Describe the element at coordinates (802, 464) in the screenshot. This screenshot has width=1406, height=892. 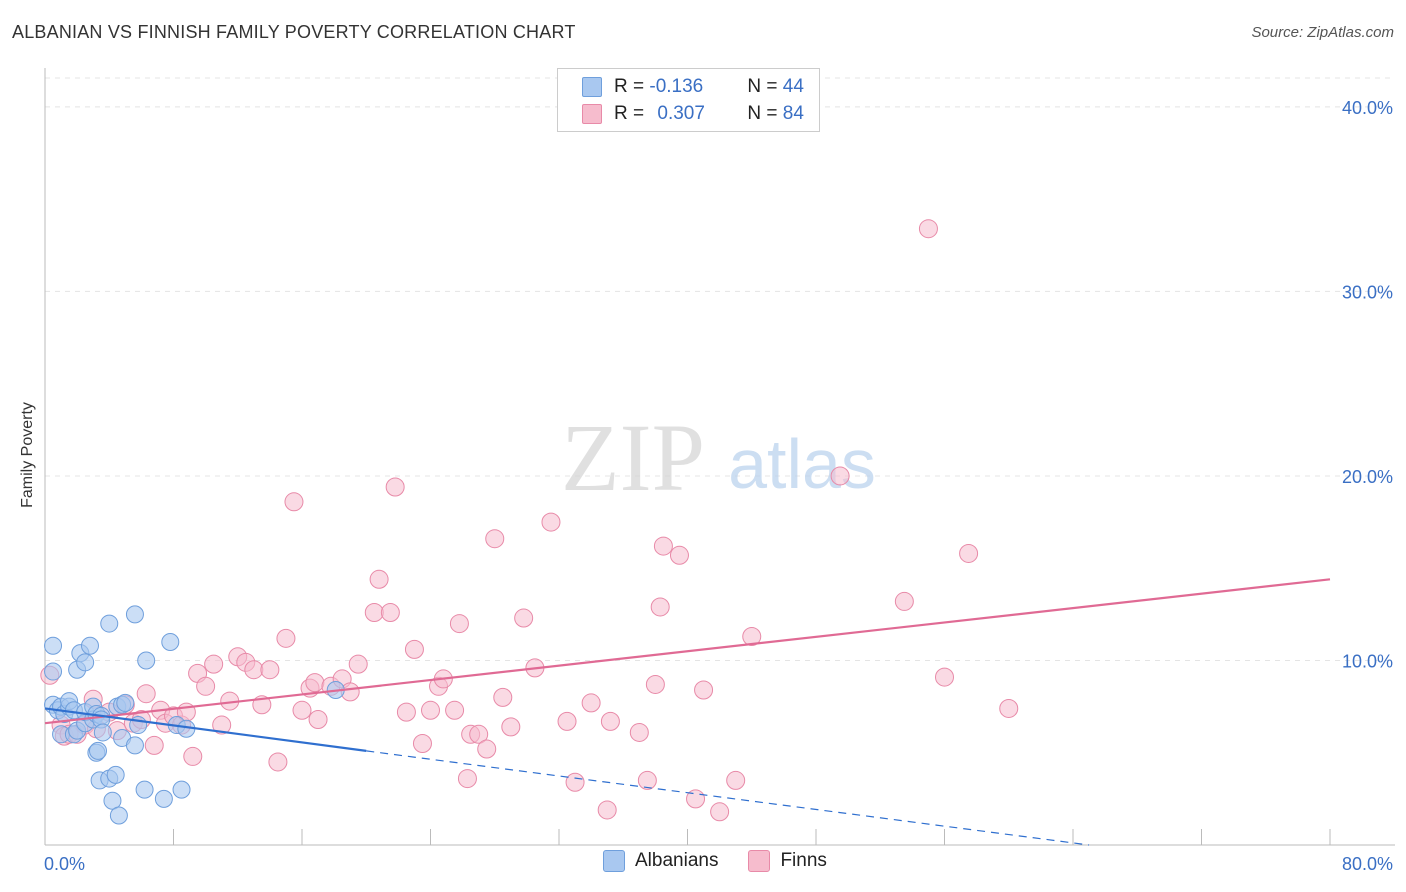
I see `watermark-atlas: atlas` at that location.